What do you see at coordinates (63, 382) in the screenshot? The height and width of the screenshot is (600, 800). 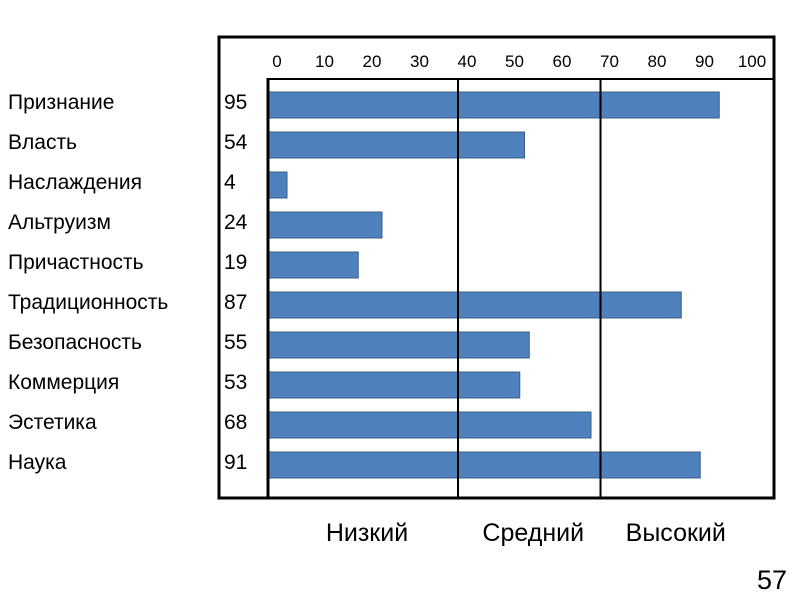 I see `category-label: Коммерция` at bounding box center [63, 382].